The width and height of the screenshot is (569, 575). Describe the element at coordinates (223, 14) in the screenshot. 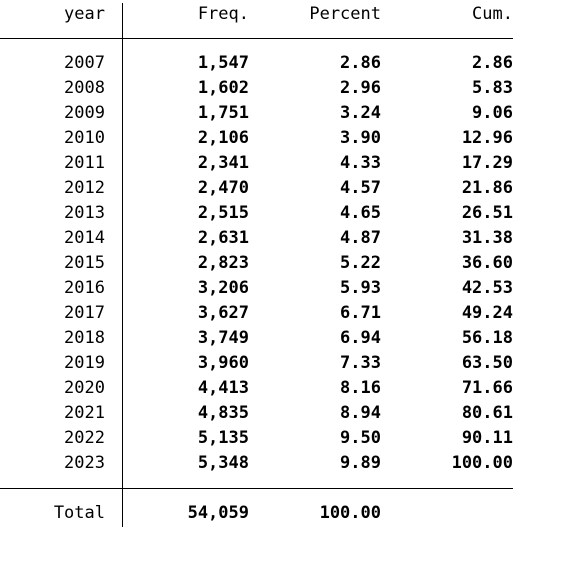

I see `header-freq: Freq.` at that location.